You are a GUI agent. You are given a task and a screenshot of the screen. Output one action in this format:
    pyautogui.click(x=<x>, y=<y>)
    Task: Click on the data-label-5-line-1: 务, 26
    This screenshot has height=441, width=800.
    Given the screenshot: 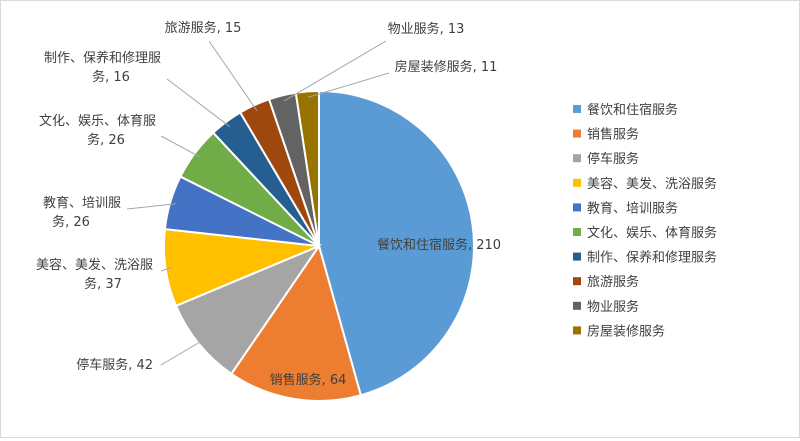 What is the action you would take?
    pyautogui.click(x=106, y=140)
    